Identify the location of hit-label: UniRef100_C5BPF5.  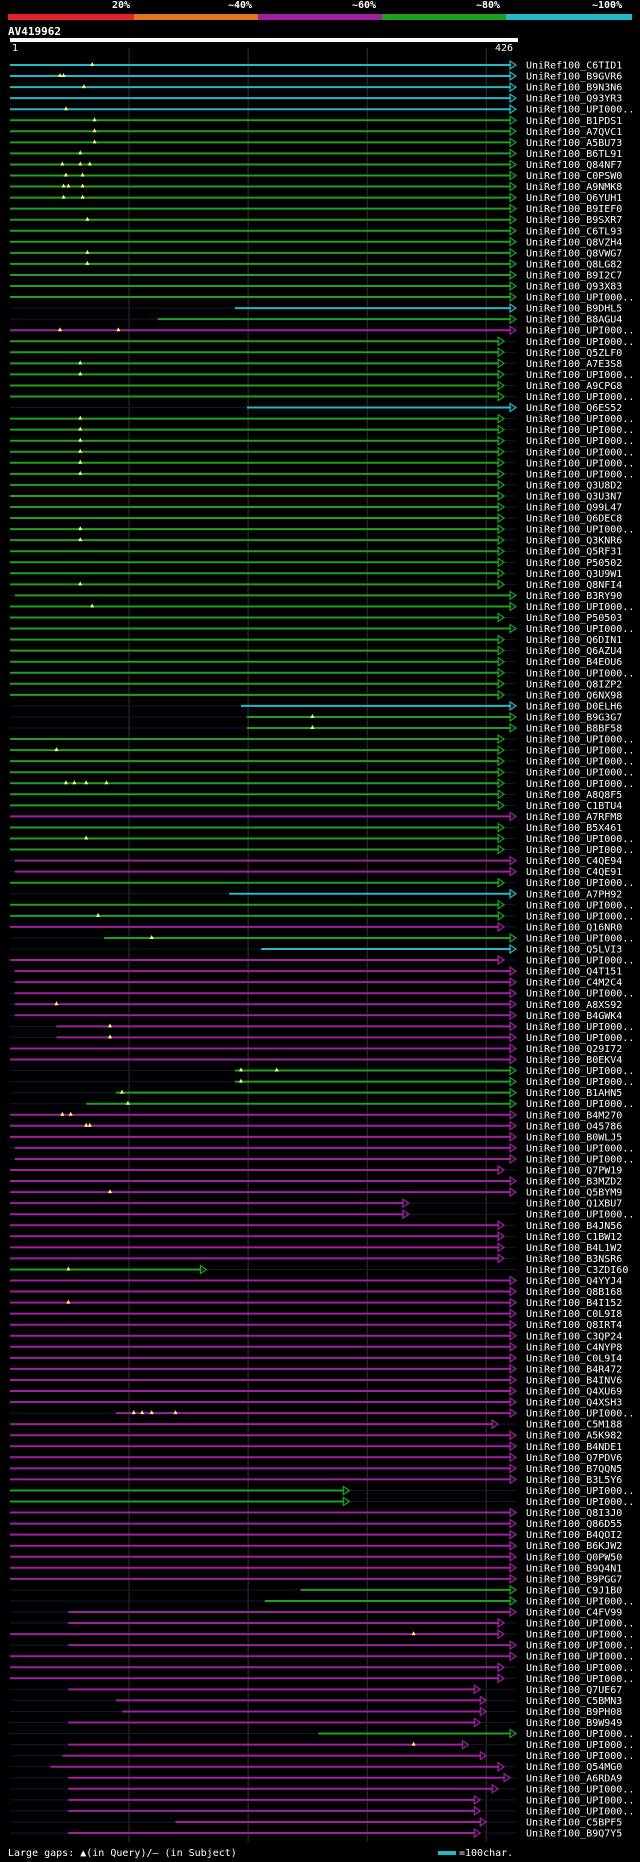
(574, 1822).